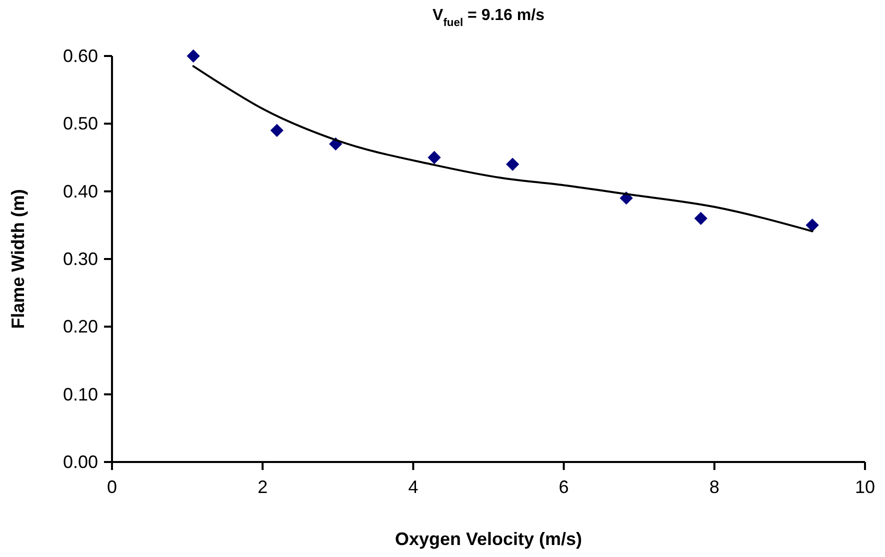 Image resolution: width=885 pixels, height=557 pixels. What do you see at coordinates (80, 124) in the screenshot?
I see `y-tick-label: 0.50` at bounding box center [80, 124].